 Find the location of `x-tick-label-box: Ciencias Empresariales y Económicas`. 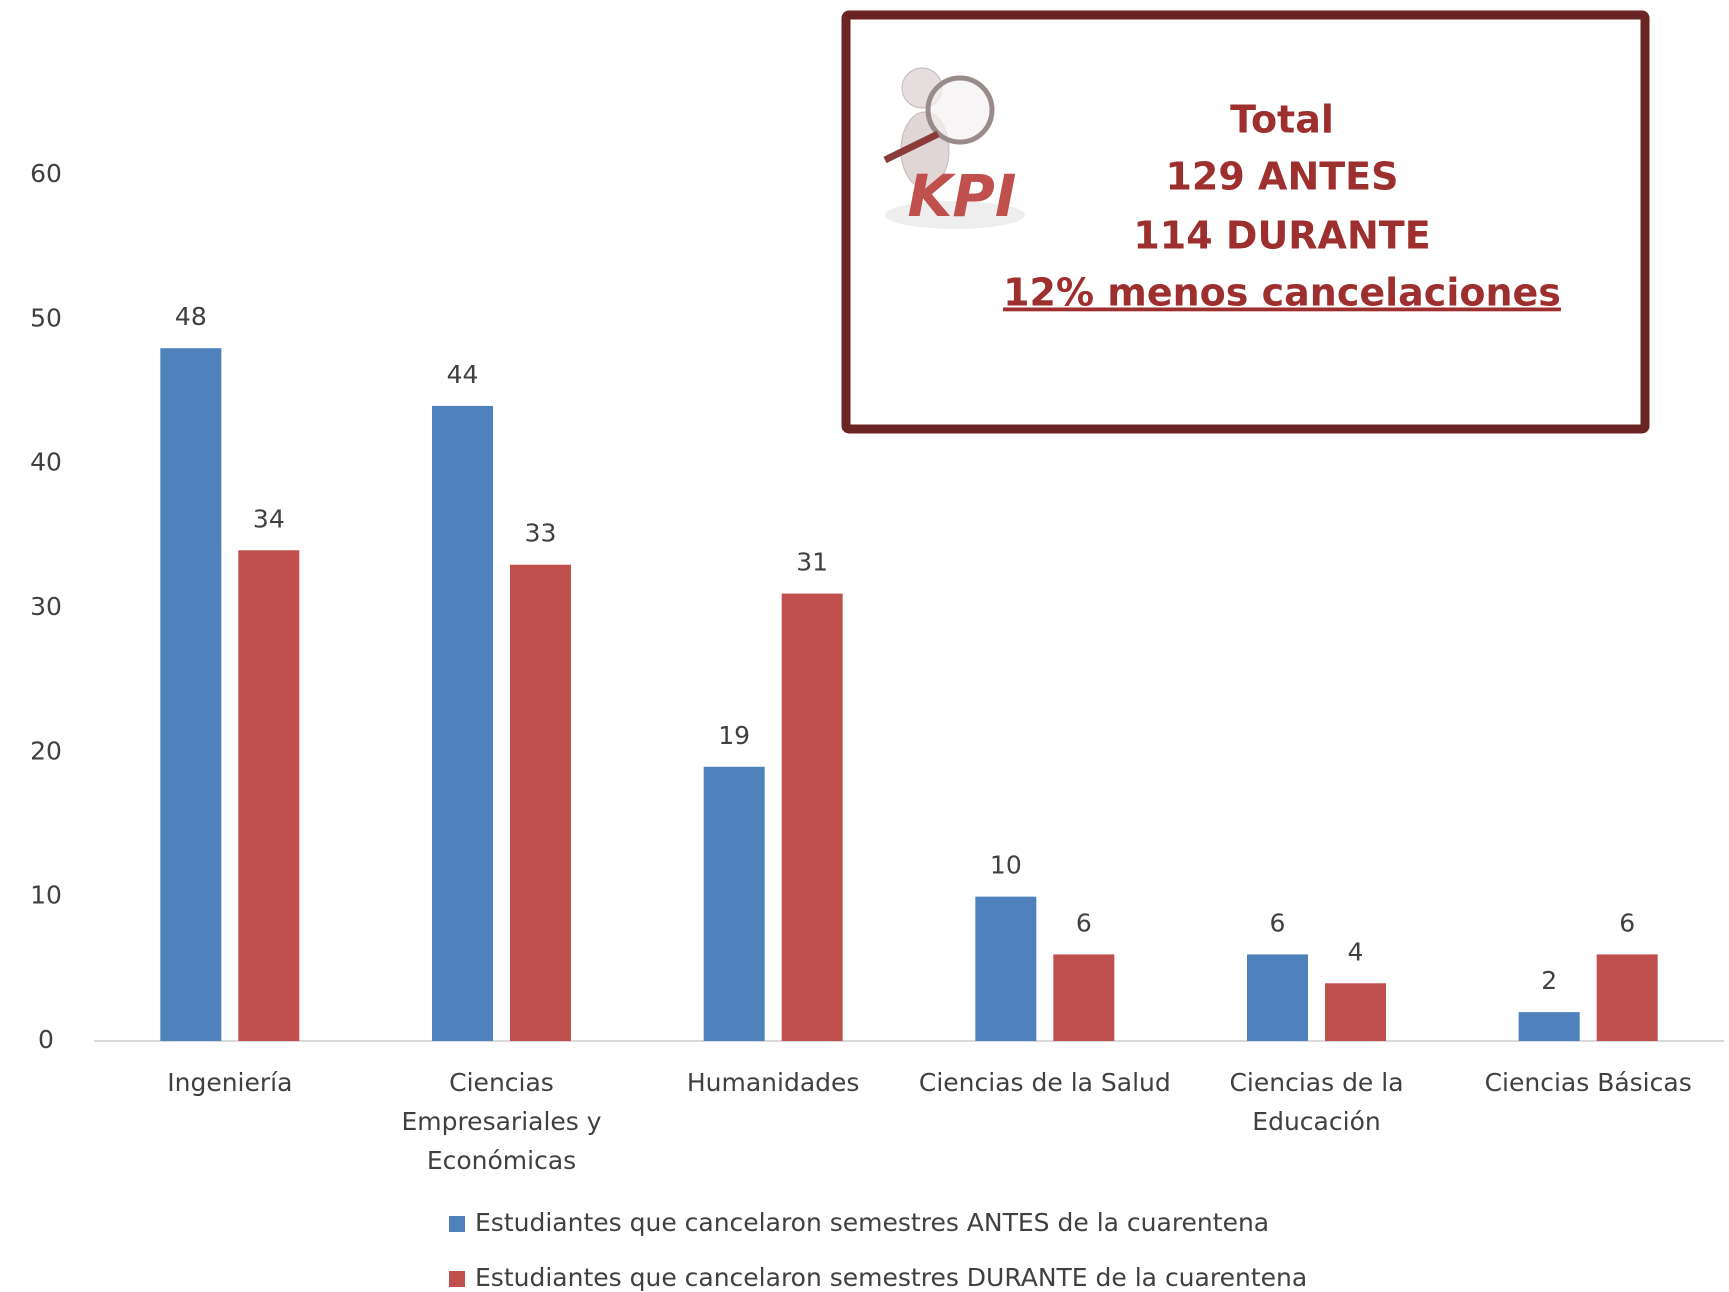

x-tick-label-box: Ciencias Empresariales y Económicas is located at coordinates (501, 1121).